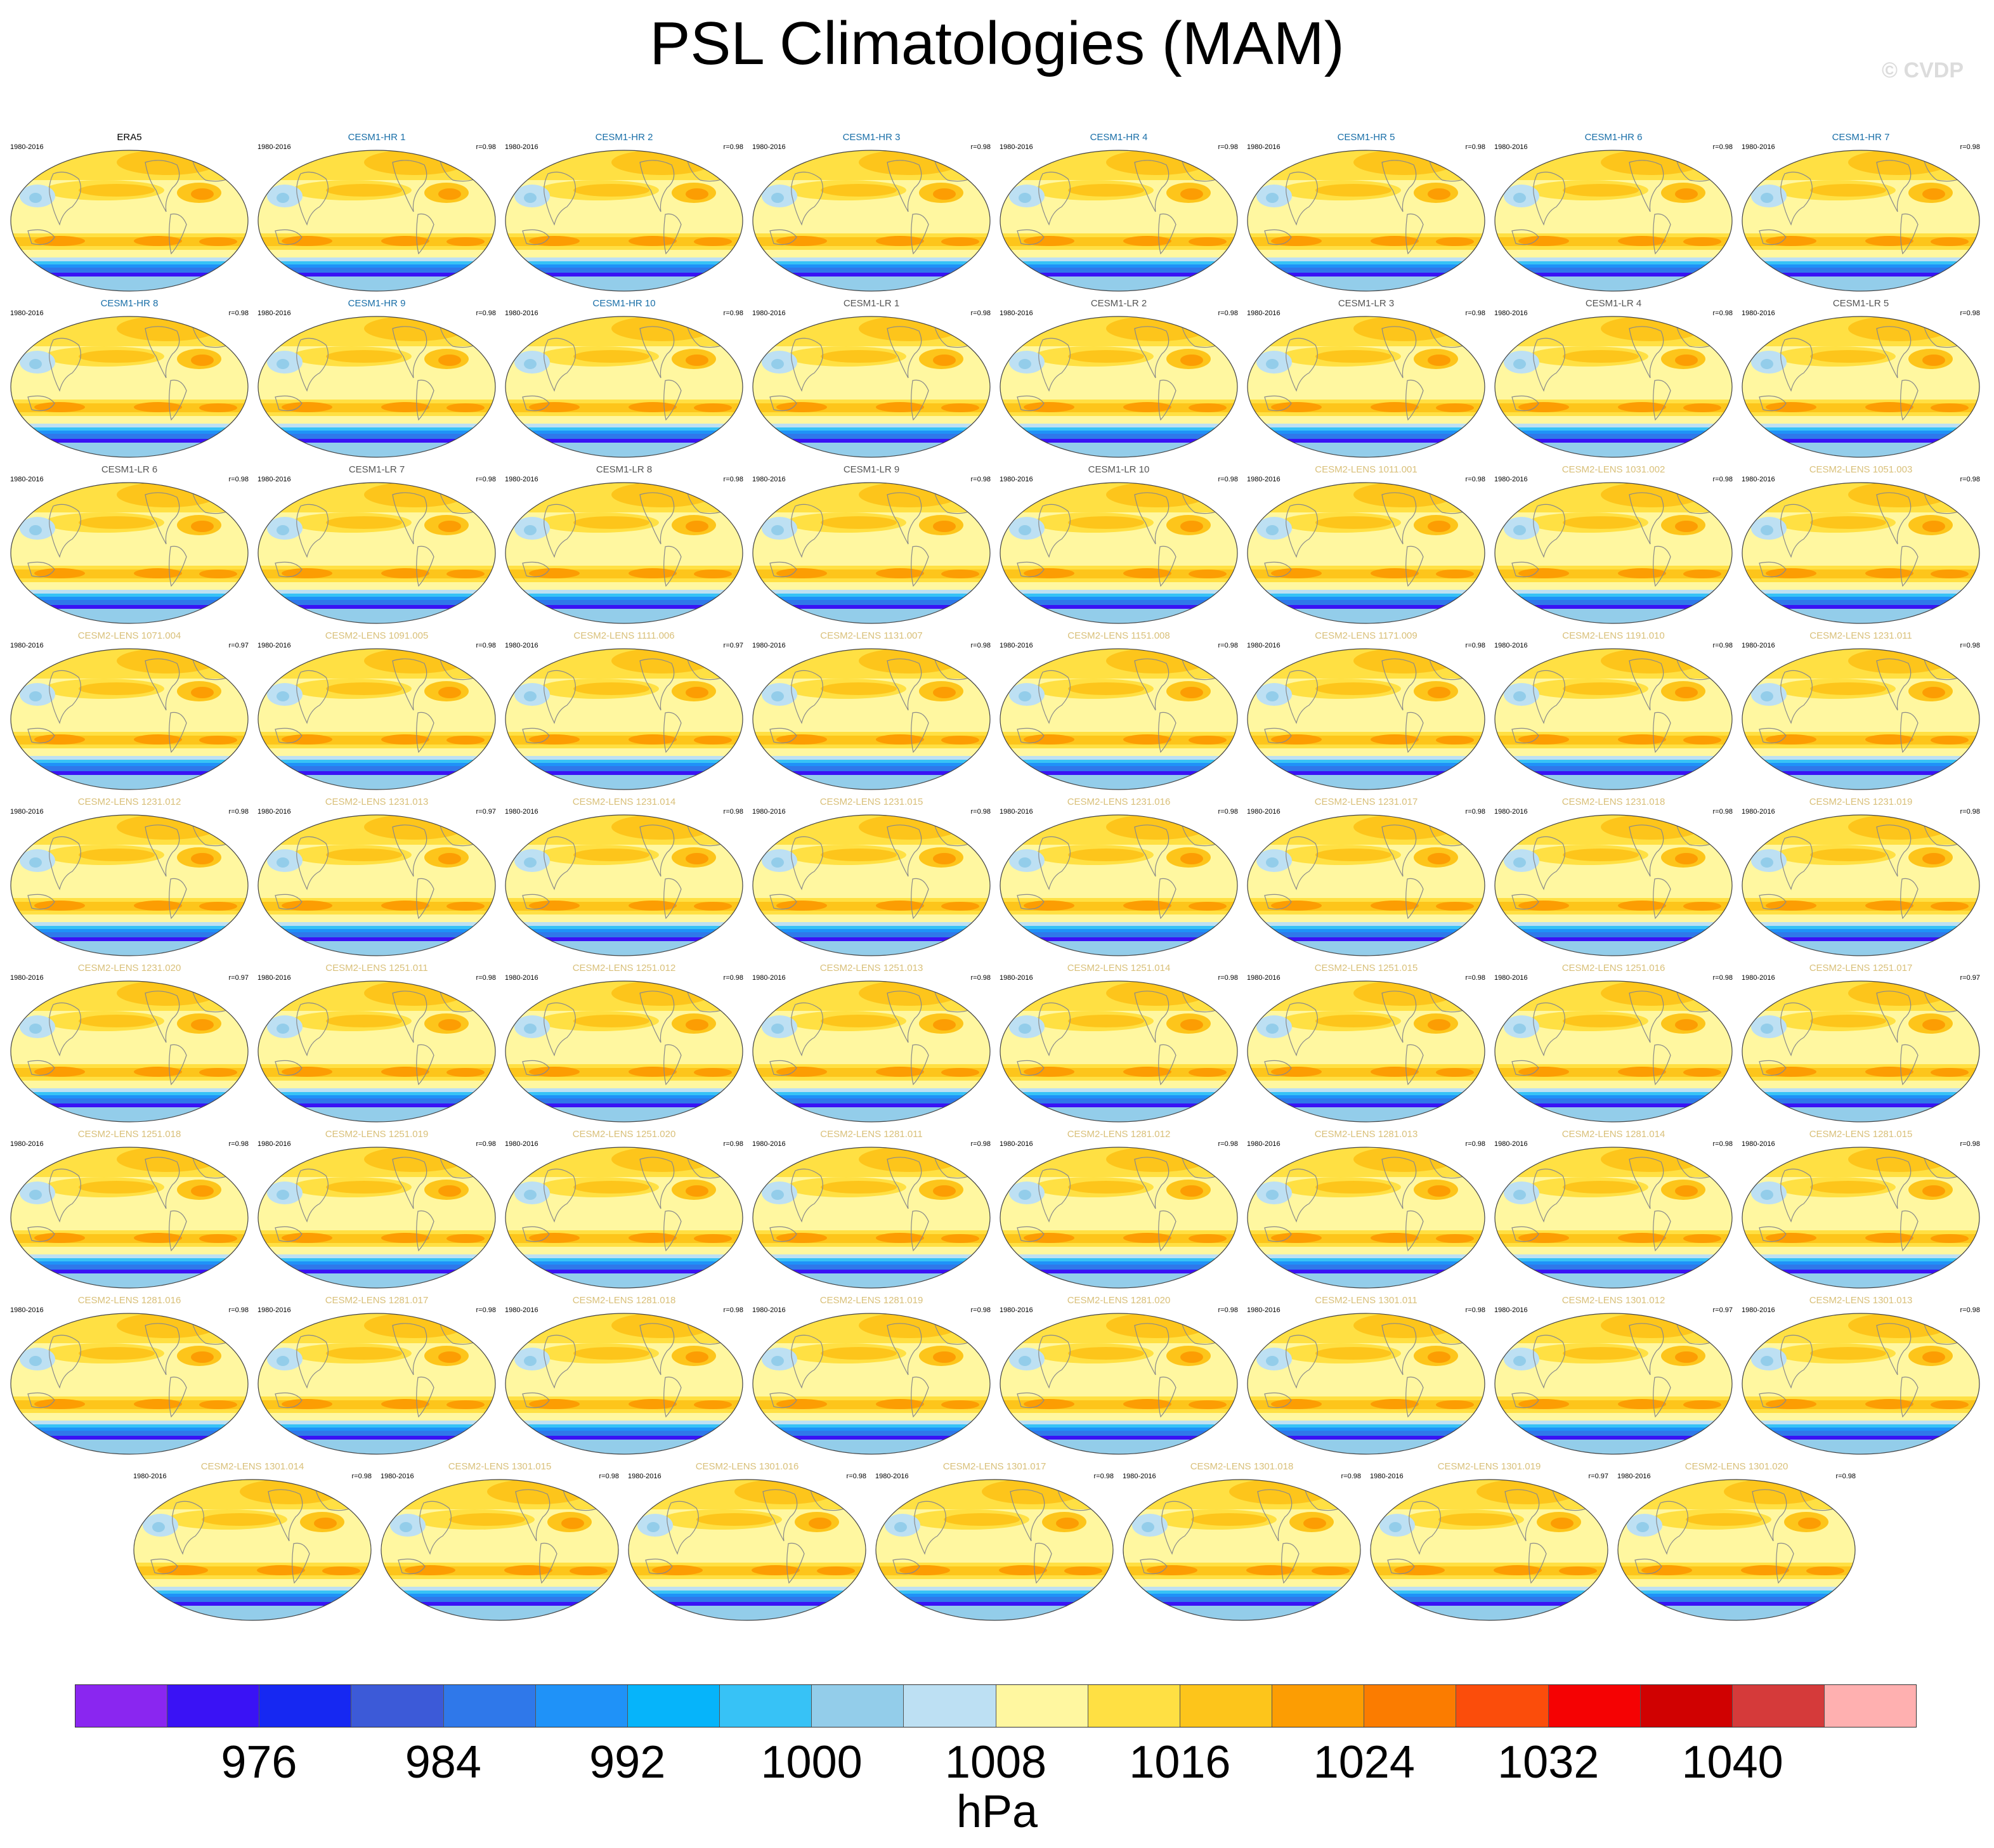  Describe the element at coordinates (1489, 1542) in the screenshot. I see `map-panel: CESM2-LENS 1301.019 1980-2016 r=0.97` at that location.